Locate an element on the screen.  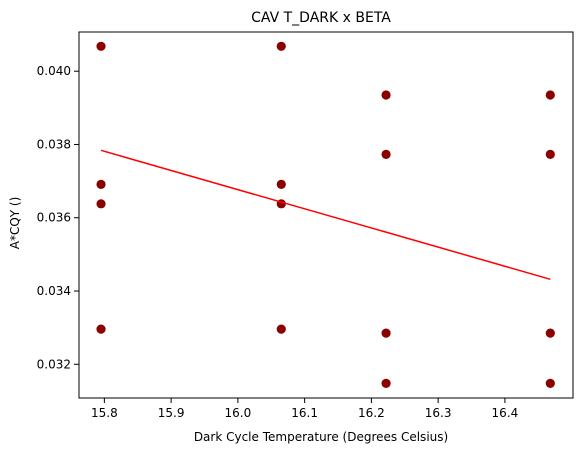
chart-title: CAV T_DARK x BETA is located at coordinates (321, 18).